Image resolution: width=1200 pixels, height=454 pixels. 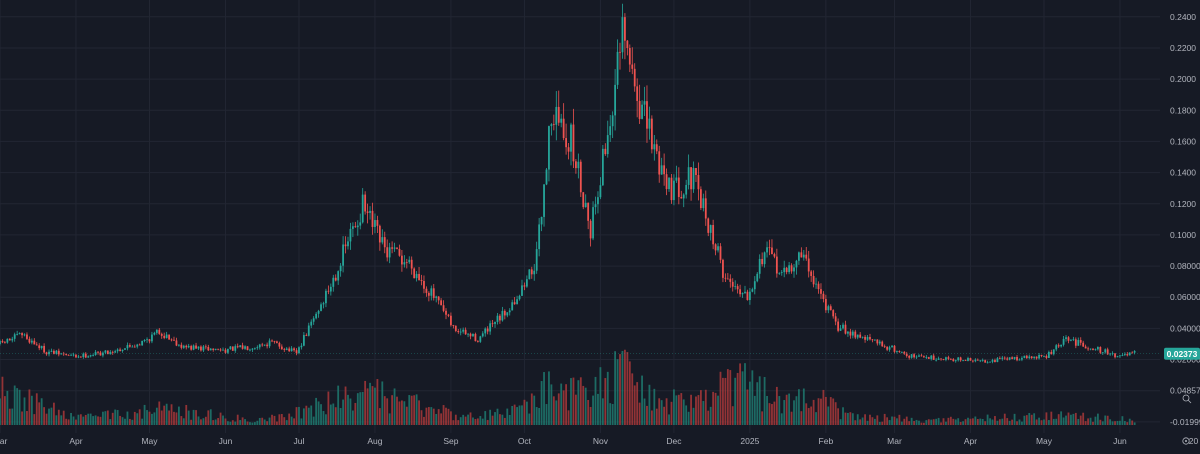 I want to click on axis-settings, so click(x=1187, y=419).